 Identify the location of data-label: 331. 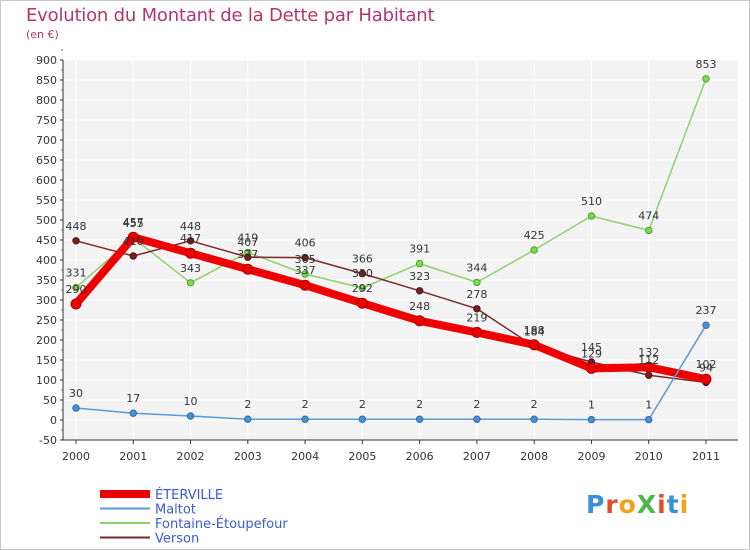
(76, 273).